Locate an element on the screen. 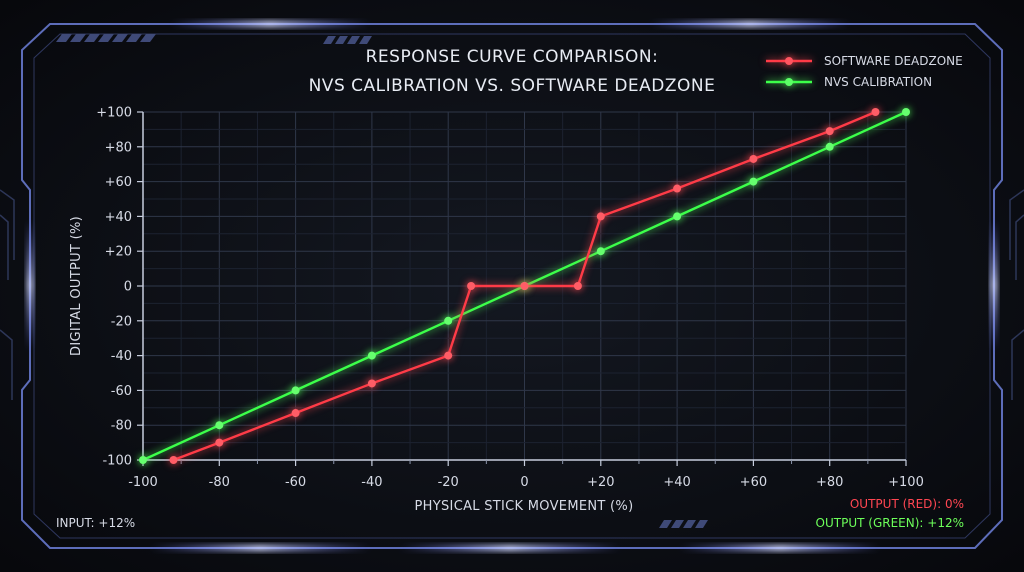 The height and width of the screenshot is (572, 1024). x-tick-label: +20 is located at coordinates (600, 482).